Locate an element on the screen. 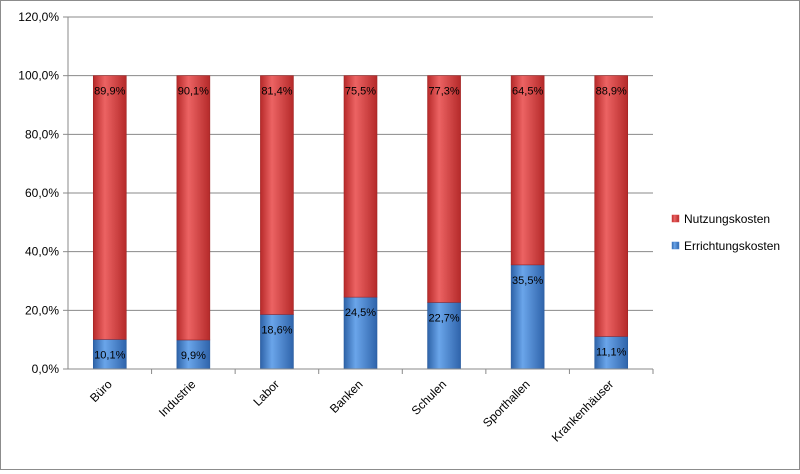  data-label: 10,1% is located at coordinates (109, 355).